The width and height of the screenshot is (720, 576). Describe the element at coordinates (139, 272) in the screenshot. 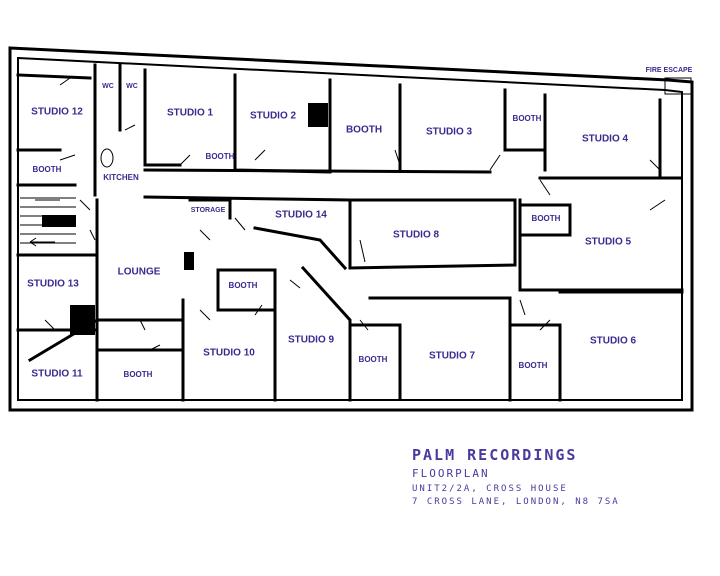

I see `room-label: LOUNGE` at that location.